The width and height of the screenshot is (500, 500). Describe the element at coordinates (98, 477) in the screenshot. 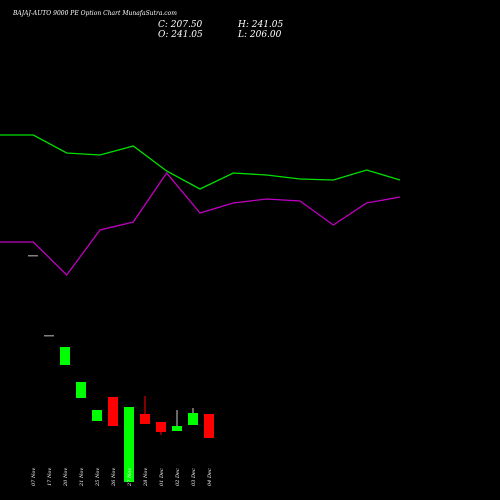

I see `x-tick-label: 25 Nov` at that location.